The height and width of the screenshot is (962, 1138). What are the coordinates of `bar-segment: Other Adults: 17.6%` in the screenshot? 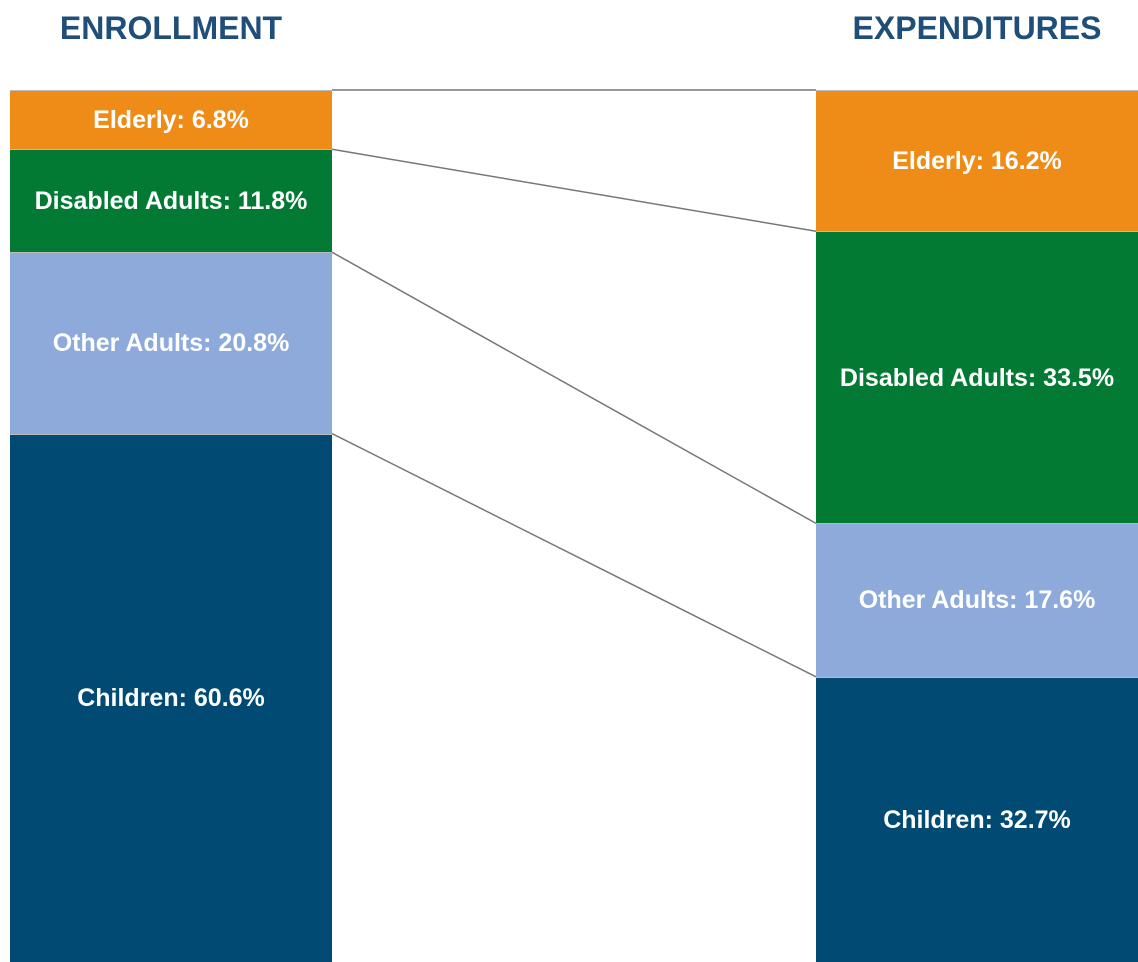 It's located at (977, 600).